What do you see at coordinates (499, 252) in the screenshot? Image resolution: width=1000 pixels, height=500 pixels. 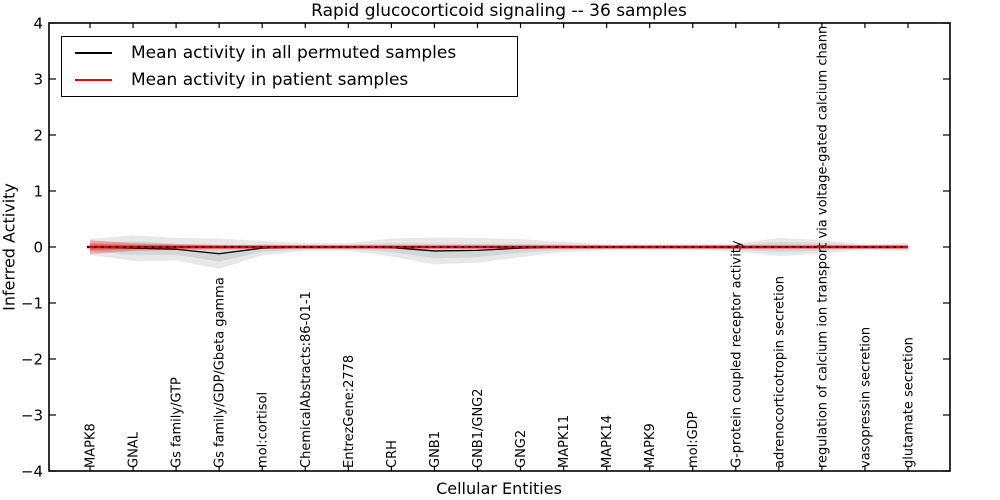 I see `permuted-spread-outer-band` at bounding box center [499, 252].